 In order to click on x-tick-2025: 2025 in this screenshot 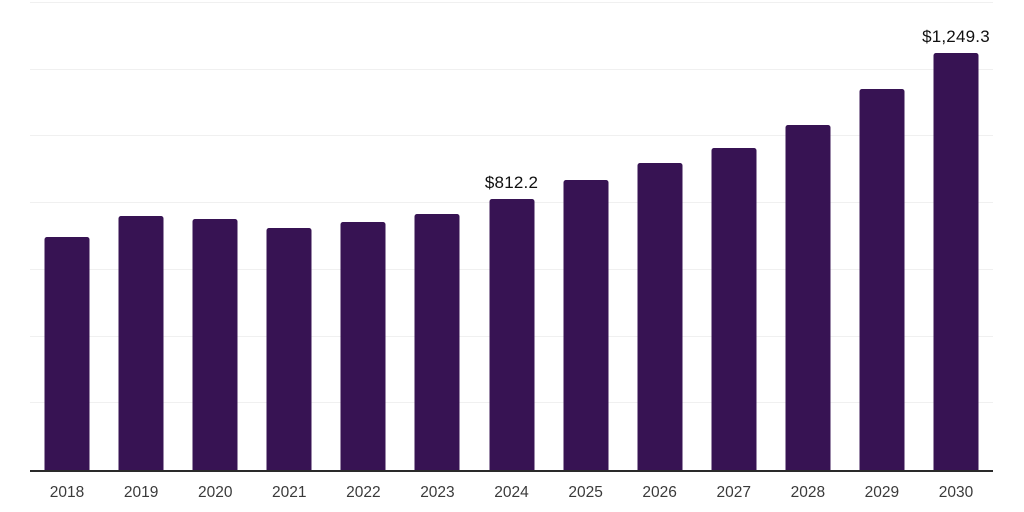, I will do `click(585, 492)`.